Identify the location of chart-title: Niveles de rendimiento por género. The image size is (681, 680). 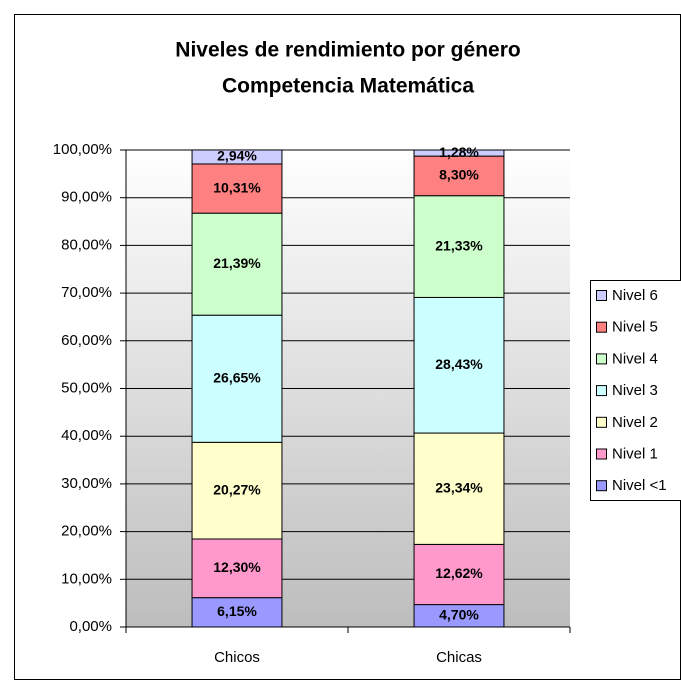
(347, 50).